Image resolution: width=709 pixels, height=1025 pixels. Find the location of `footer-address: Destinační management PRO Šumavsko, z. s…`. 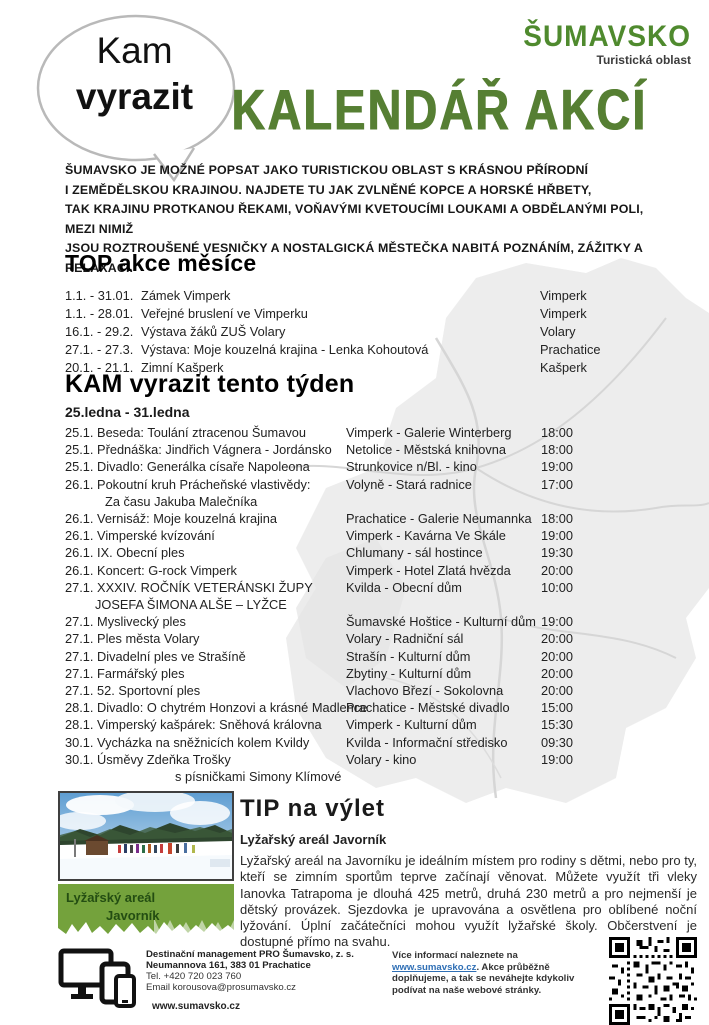

footer-address: Destinační management PRO Šumavsko, z. s… is located at coordinates (250, 971).